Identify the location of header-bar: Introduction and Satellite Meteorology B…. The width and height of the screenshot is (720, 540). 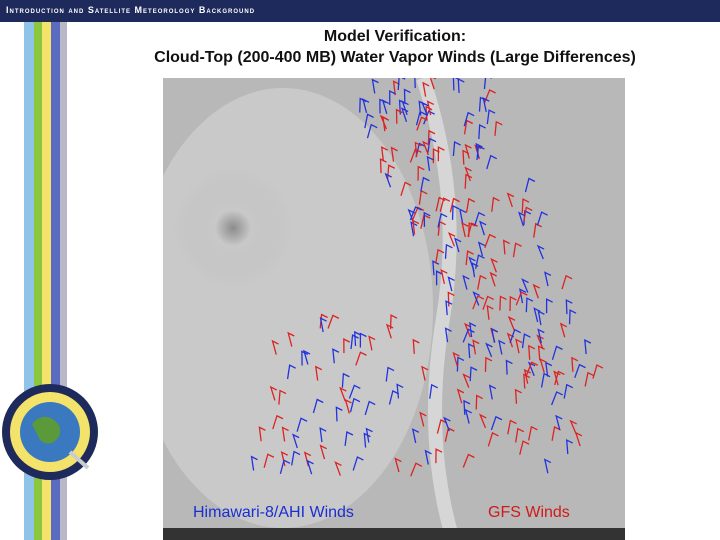
(360, 11).